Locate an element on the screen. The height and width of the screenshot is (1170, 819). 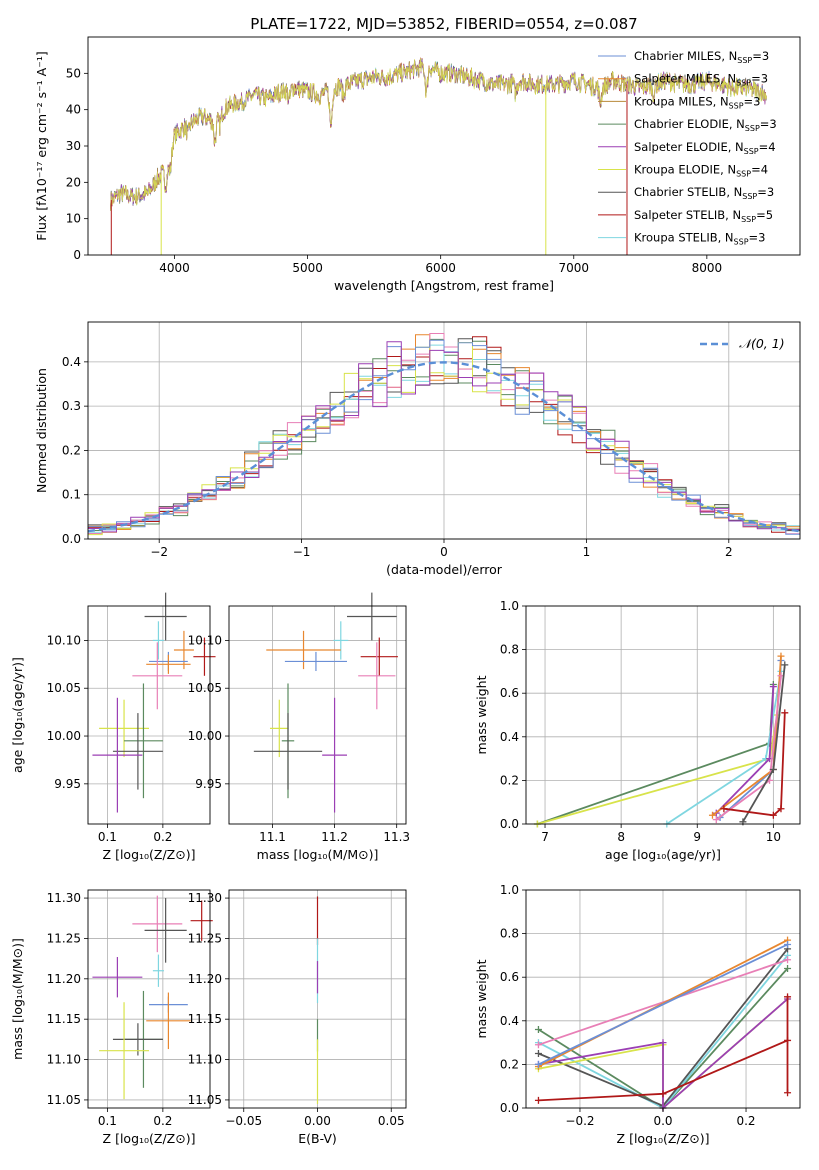
x-axis-label: age [log₁₀(age/yr)] is located at coordinates (663, 854).